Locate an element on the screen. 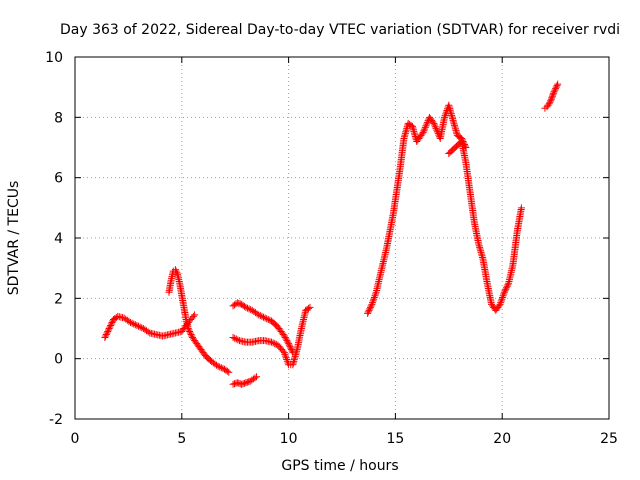  x-axis-label: GPS time / hours is located at coordinates (339, 466).